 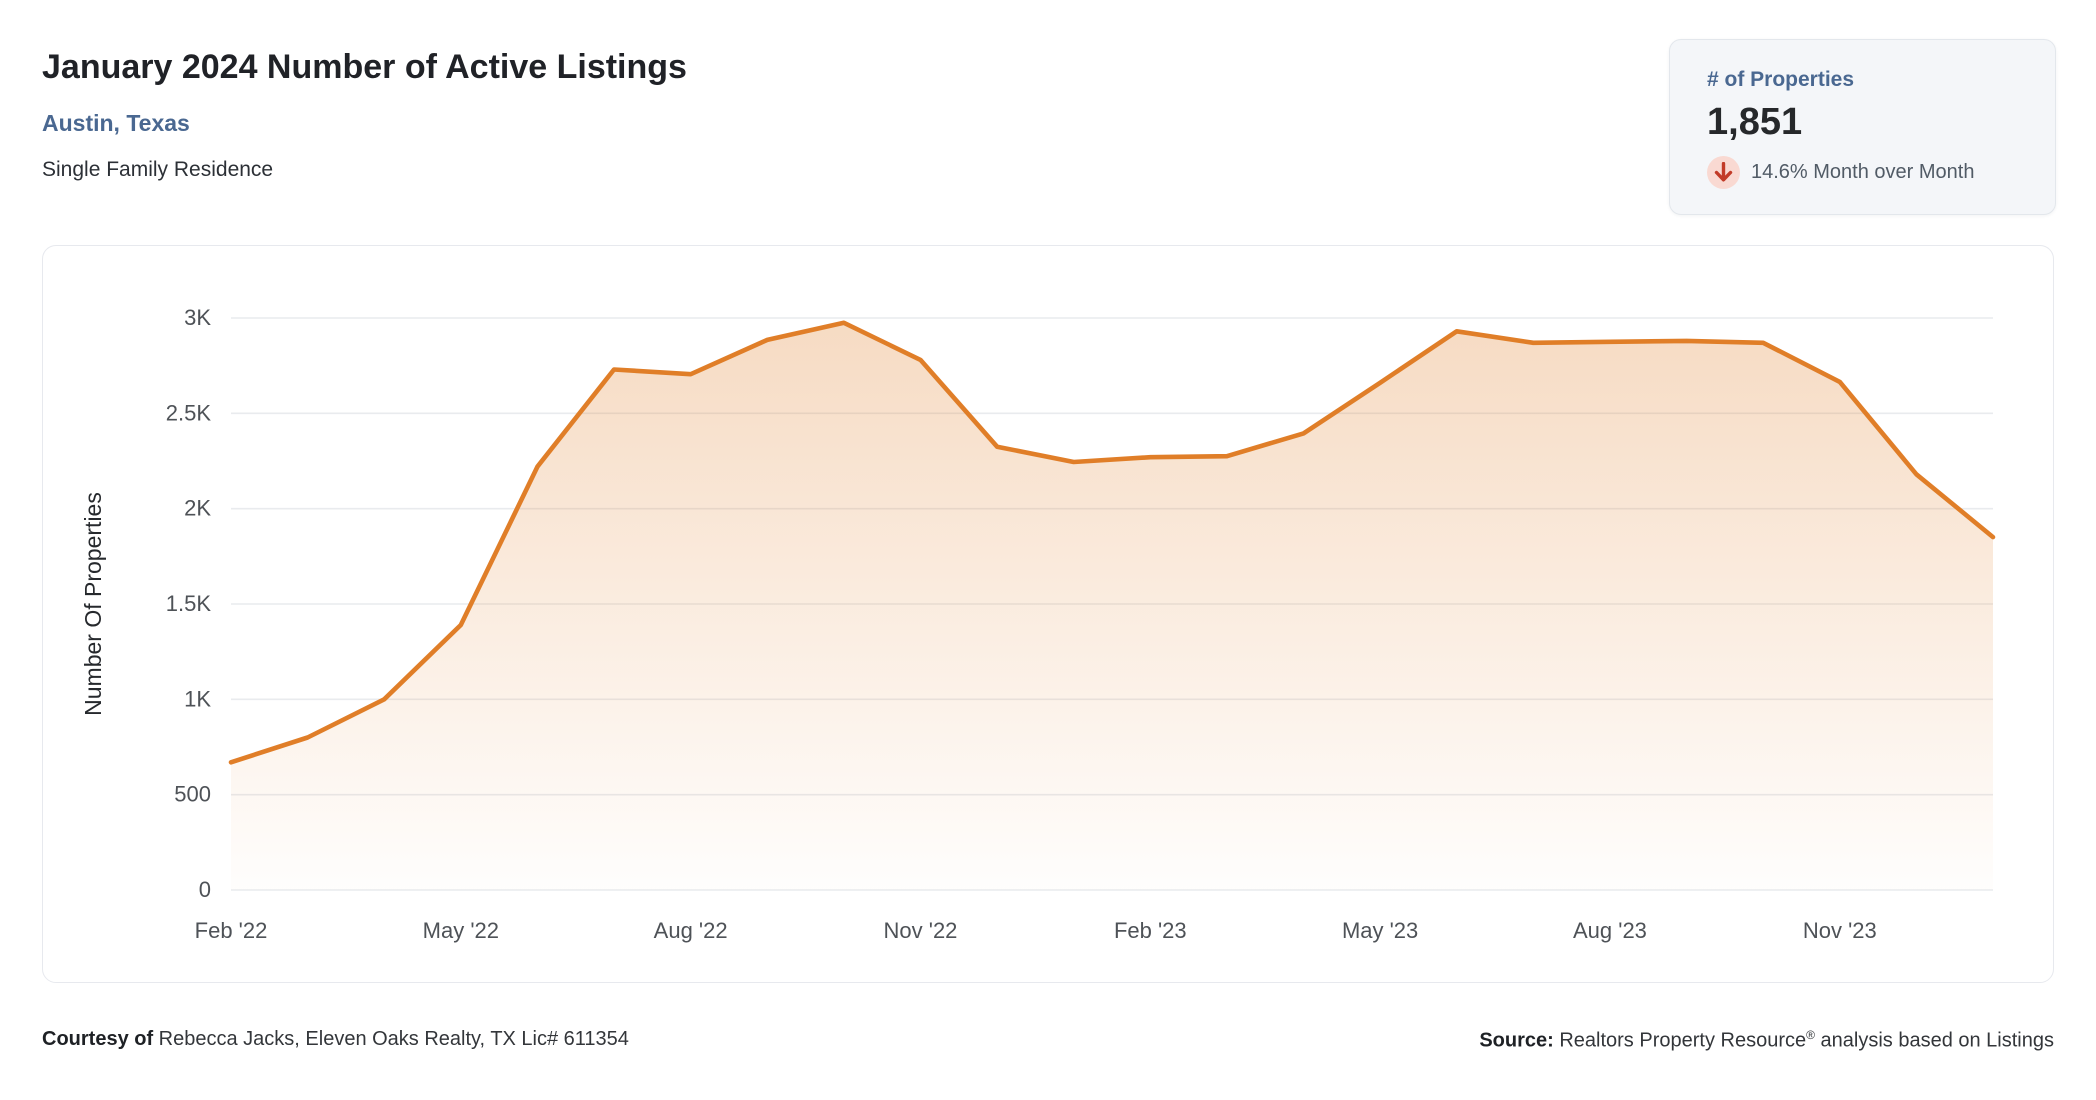 What do you see at coordinates (189, 412) in the screenshot?
I see `y-tick-label: 2.5K` at bounding box center [189, 412].